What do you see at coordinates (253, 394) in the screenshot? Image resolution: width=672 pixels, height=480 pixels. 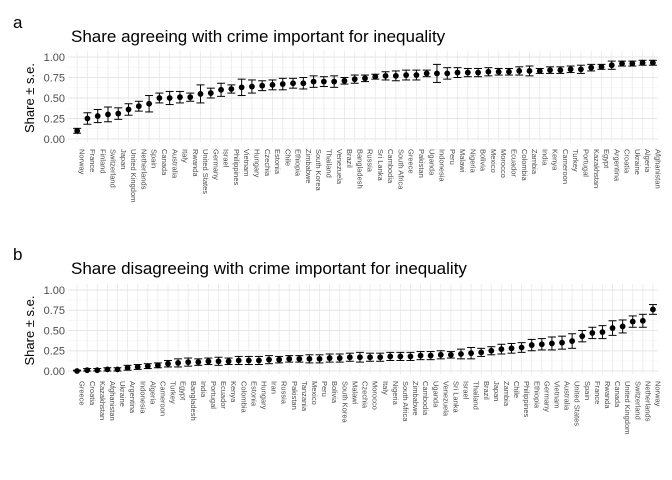 I see `x-tick-label: Estonia` at bounding box center [253, 394].